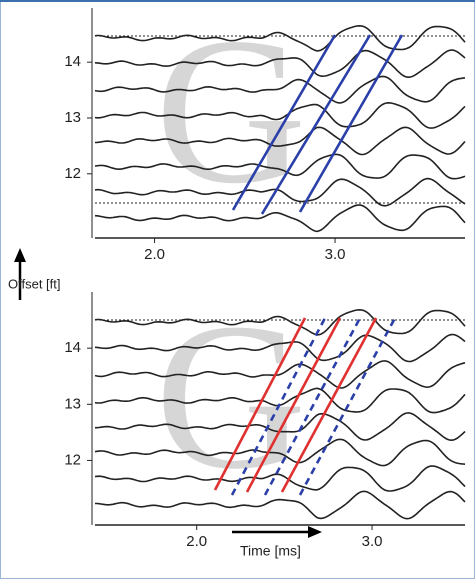 The image size is (475, 579). Describe the element at coordinates (270, 551) in the screenshot. I see `x-axis-label: Time [ms]` at that location.